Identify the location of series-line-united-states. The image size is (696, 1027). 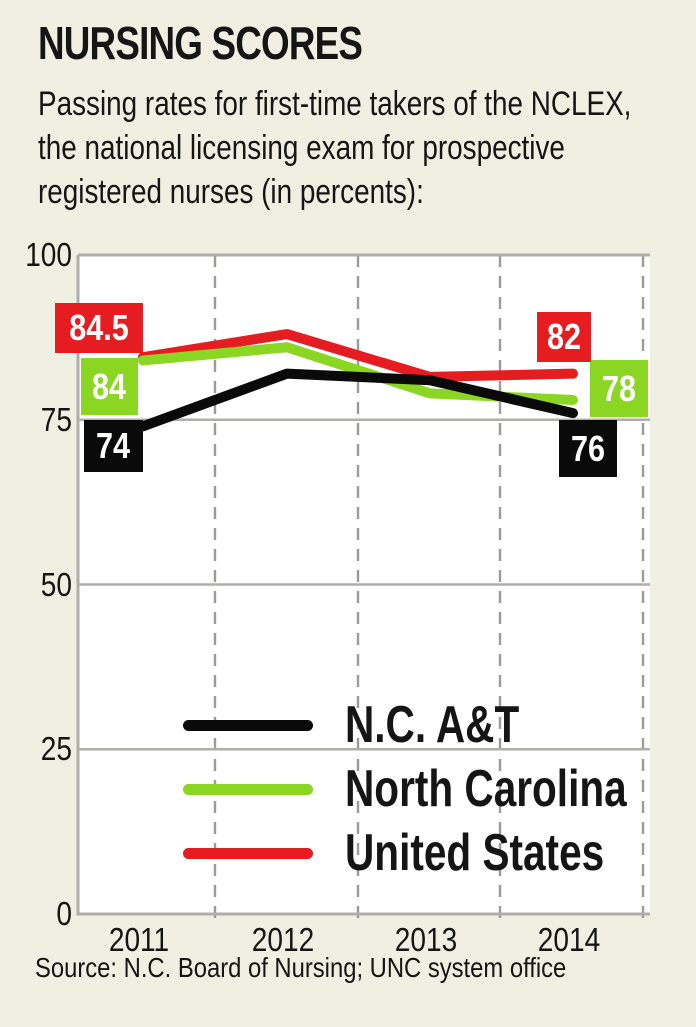
(358, 355).